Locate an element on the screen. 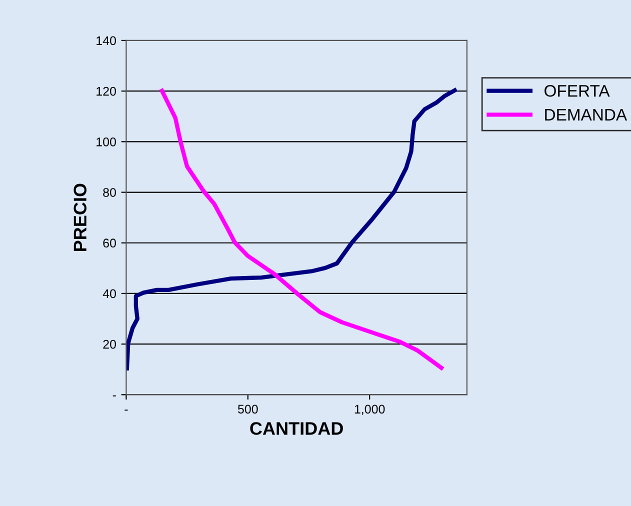 The image size is (631, 506). y-tick-label: 20 is located at coordinates (109, 344).